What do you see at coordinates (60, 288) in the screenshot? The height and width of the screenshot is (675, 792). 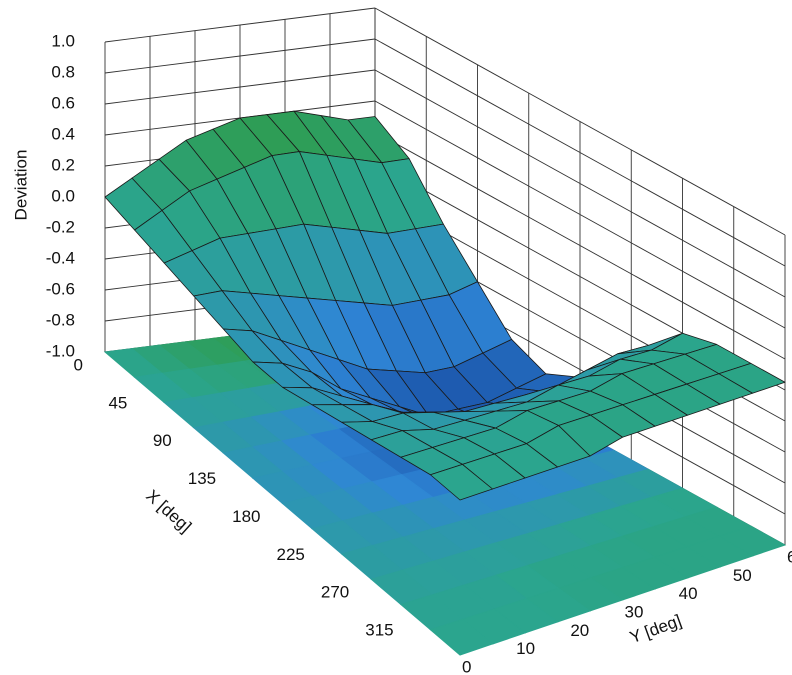 I see `z-tick-label: -0.6` at bounding box center [60, 288].